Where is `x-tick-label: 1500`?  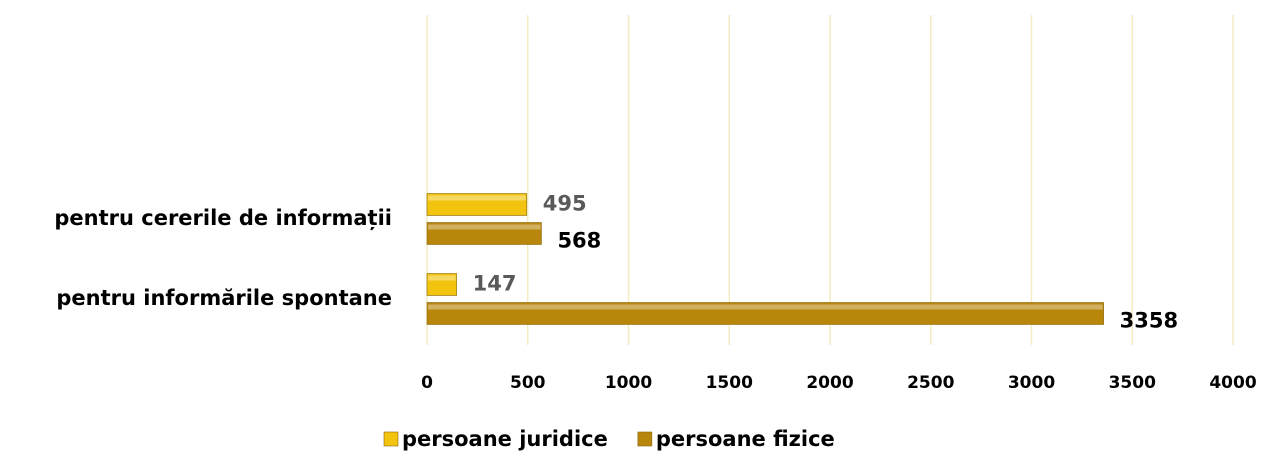 x-tick-label: 1500 is located at coordinates (729, 383).